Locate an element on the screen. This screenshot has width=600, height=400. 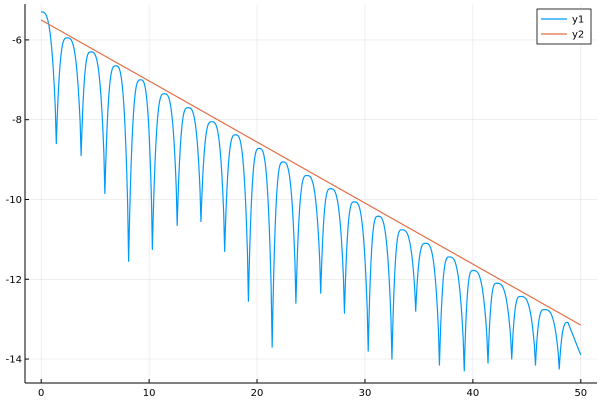
y-tick-label: -6 is located at coordinates (17, 40).